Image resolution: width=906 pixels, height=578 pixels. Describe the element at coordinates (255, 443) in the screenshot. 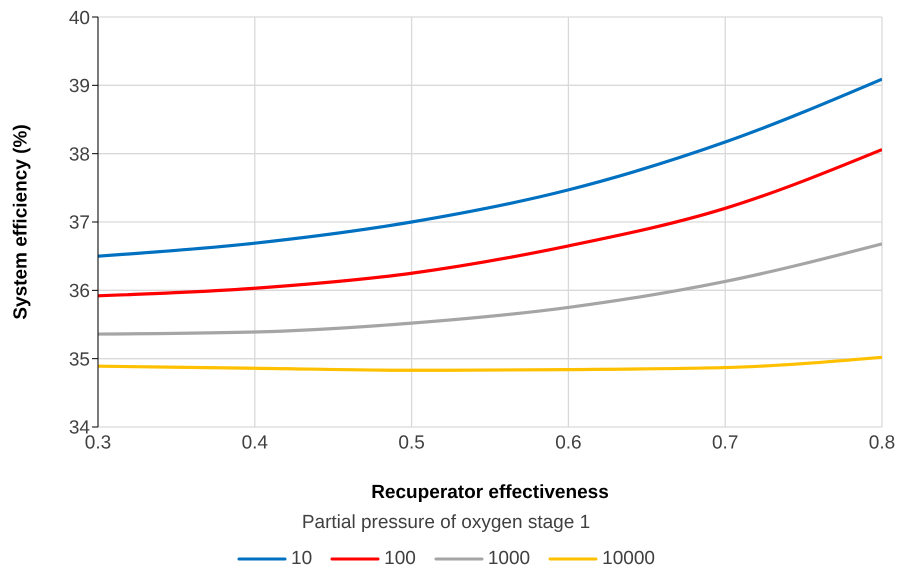

I see `x-tick-label: 0.4` at that location.